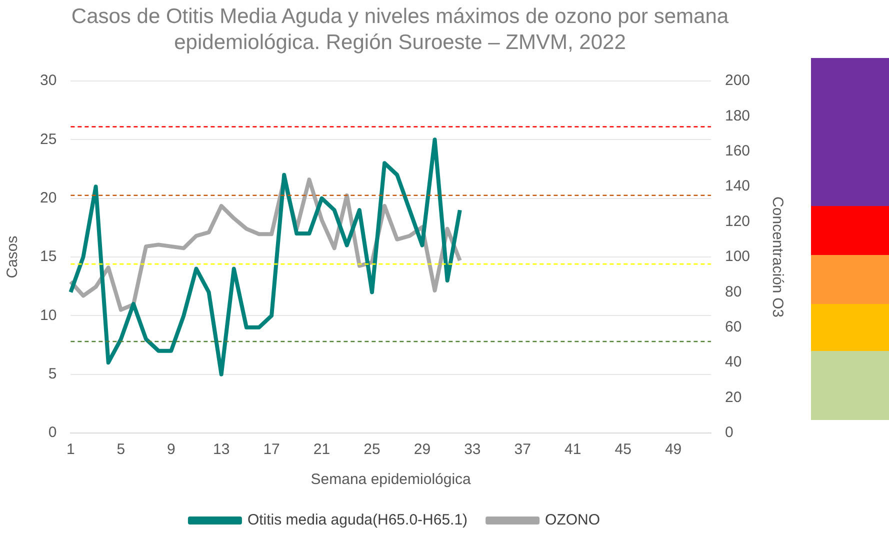 The width and height of the screenshot is (889, 539). What do you see at coordinates (357, 520) in the screenshot?
I see `legend-label: Otitis media aguda(H65.0-H65.1)` at bounding box center [357, 520].